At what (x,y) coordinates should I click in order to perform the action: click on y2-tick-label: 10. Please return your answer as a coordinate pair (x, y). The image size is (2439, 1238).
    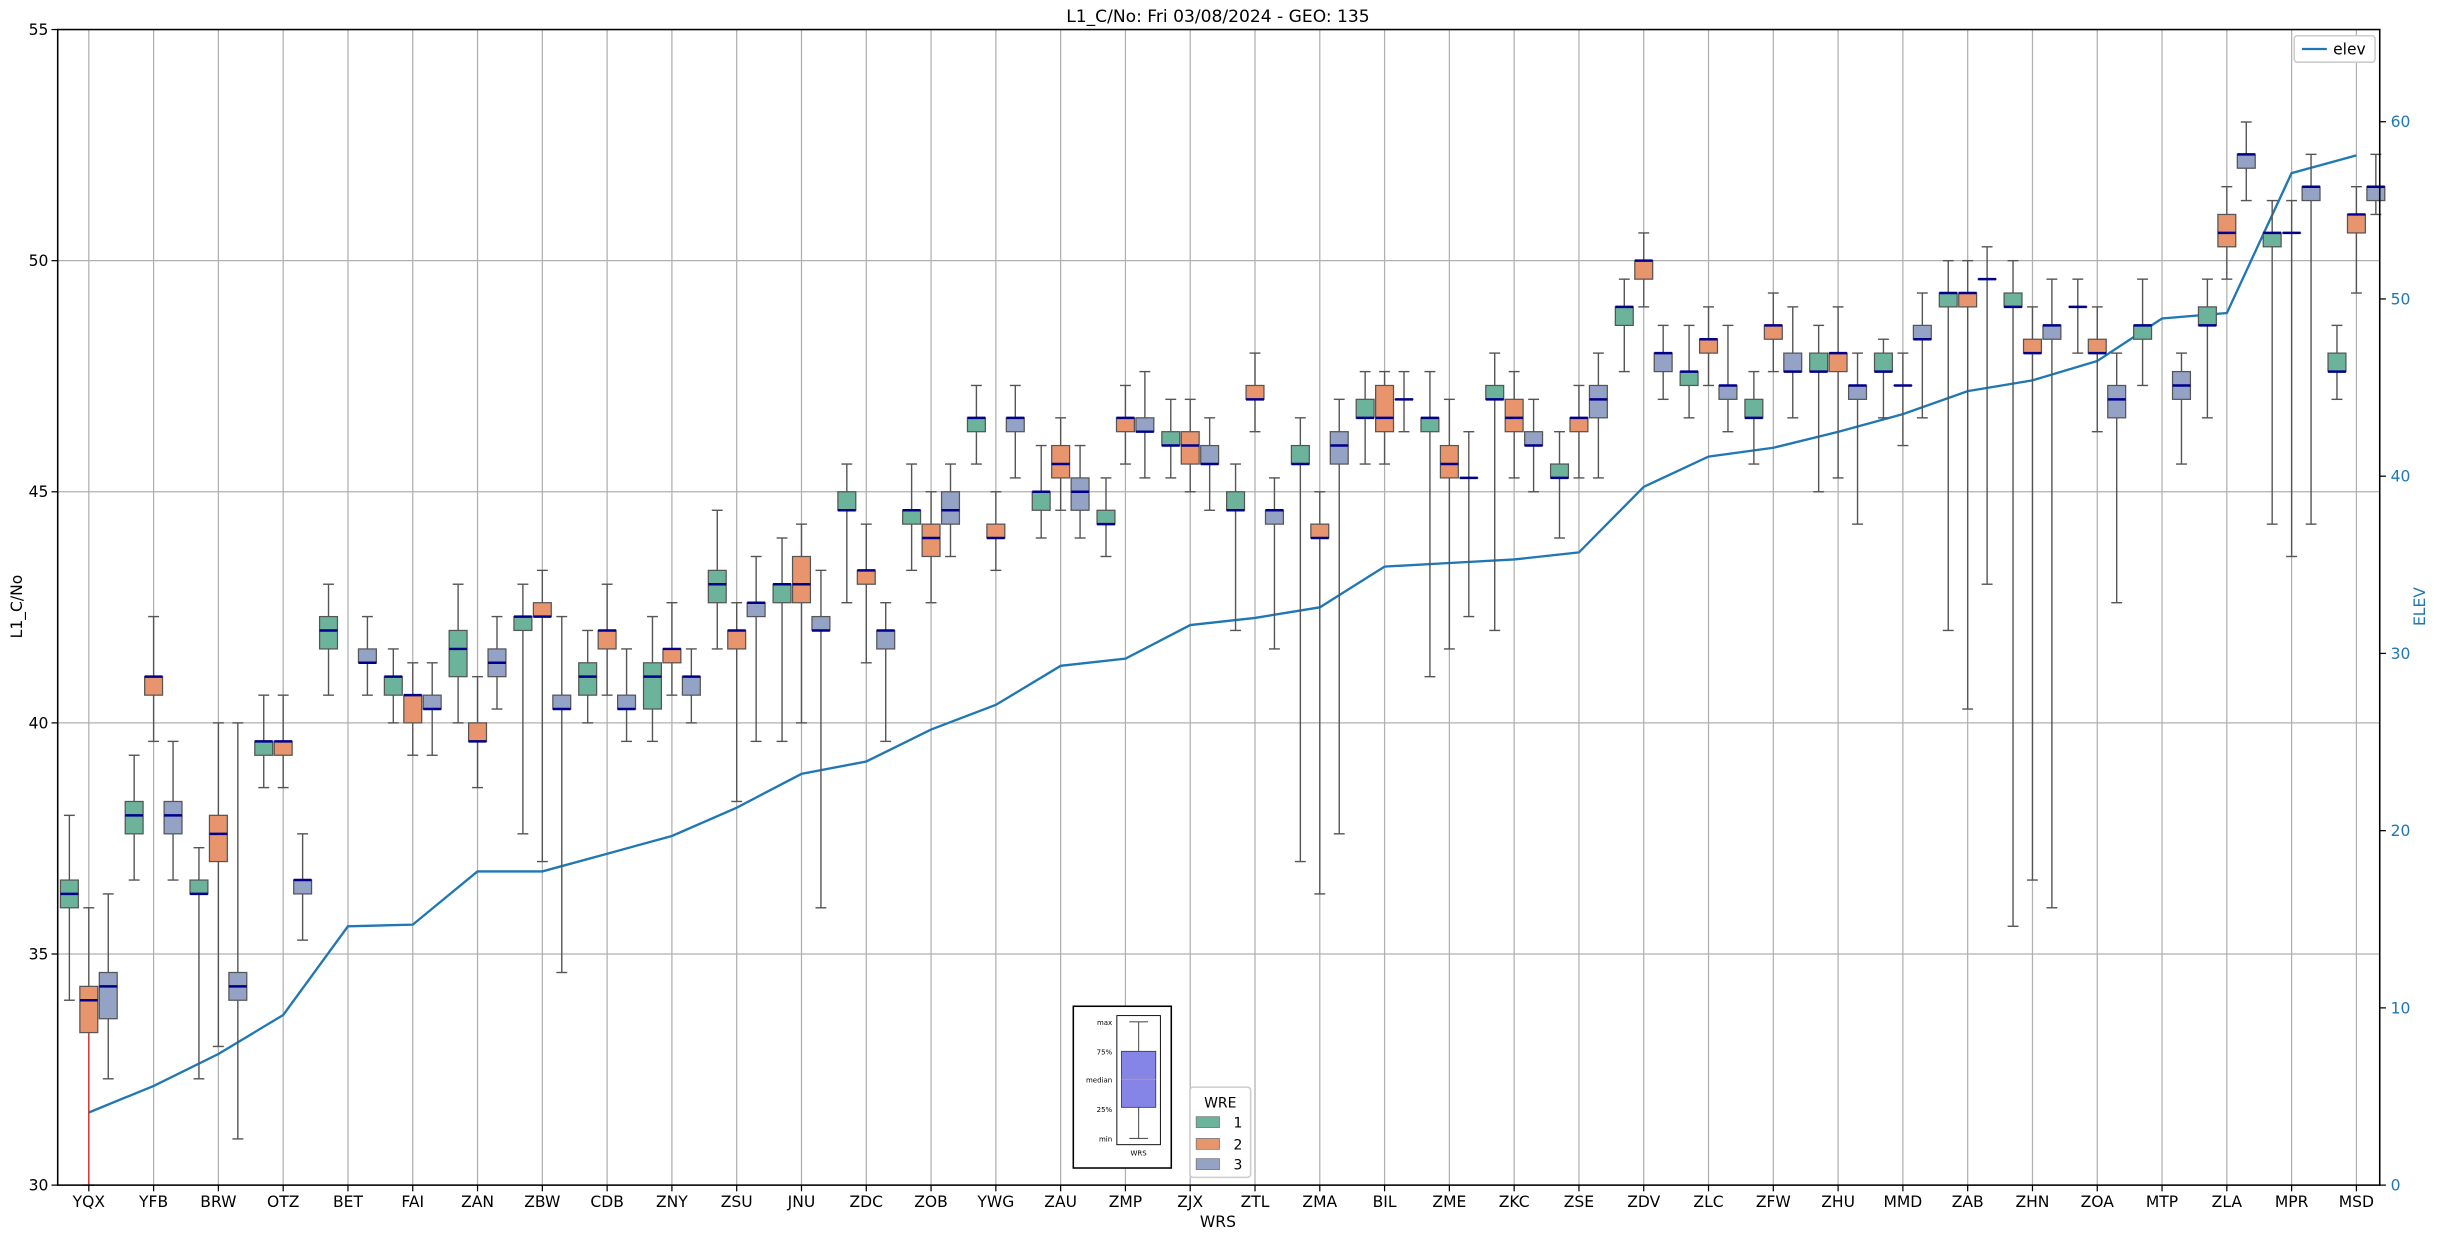
    Looking at the image, I should click on (2401, 1008).